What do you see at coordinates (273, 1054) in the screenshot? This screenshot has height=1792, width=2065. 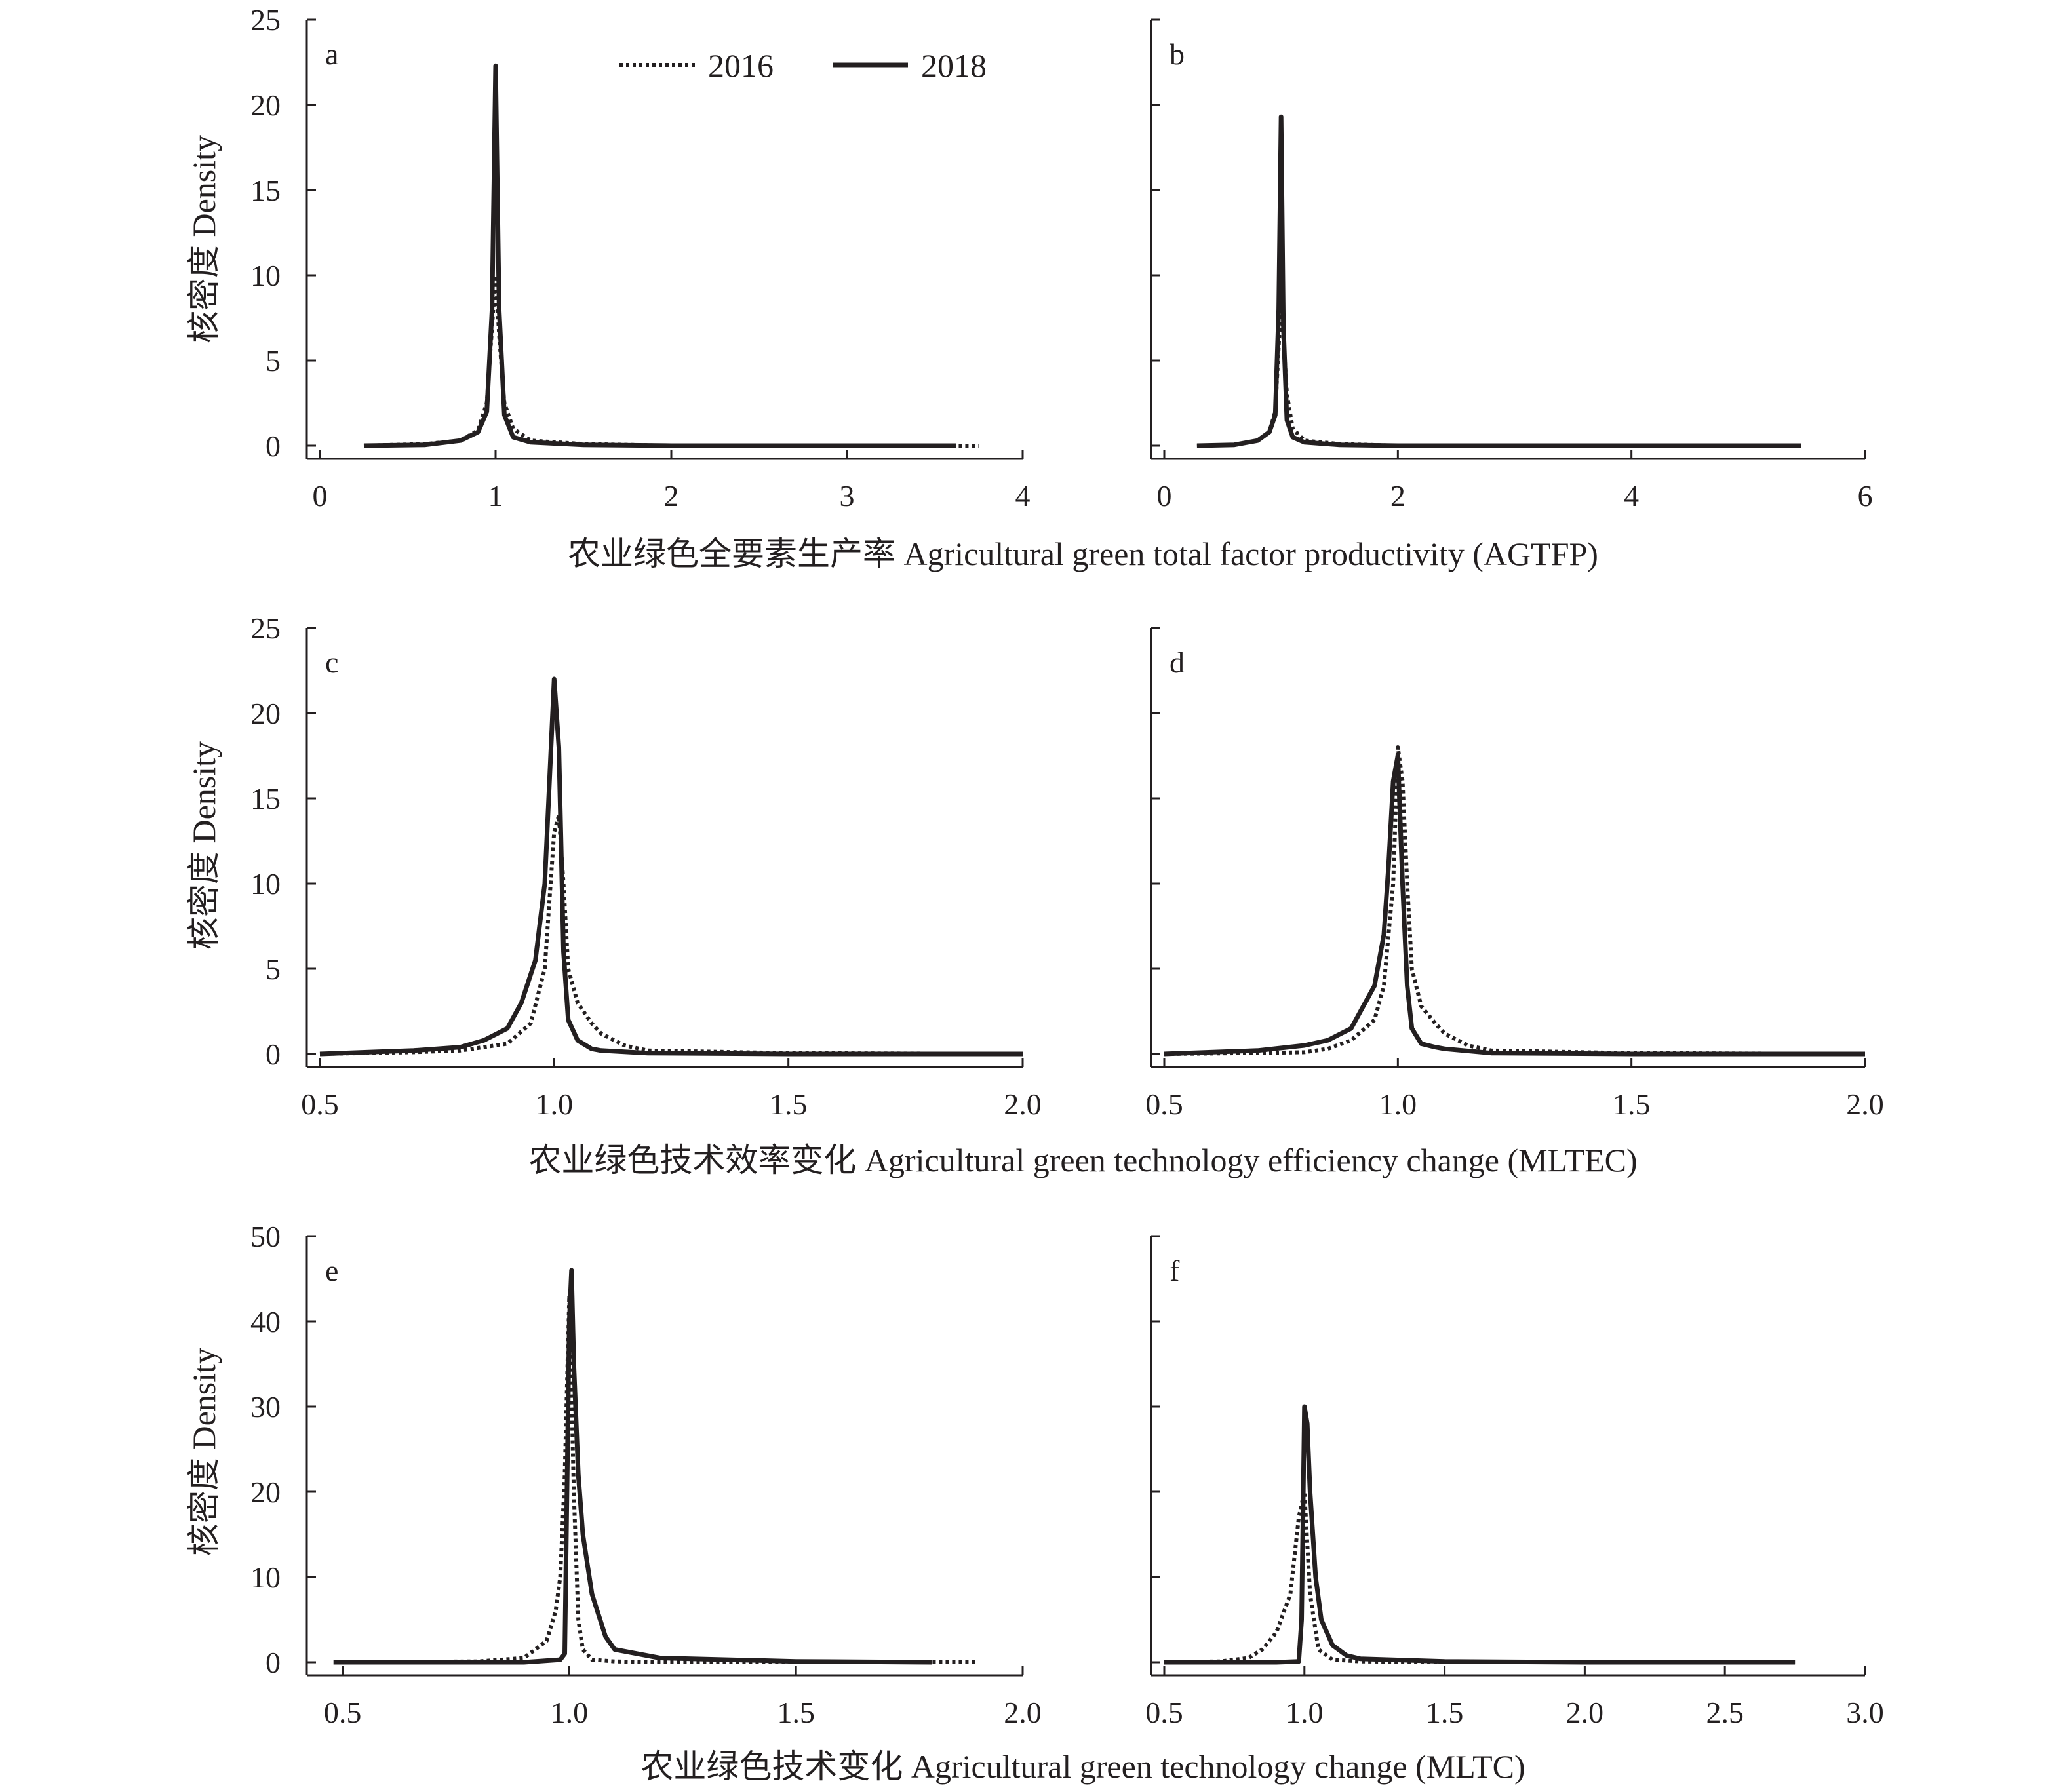 I see `y-tick-label-c: 0` at bounding box center [273, 1054].